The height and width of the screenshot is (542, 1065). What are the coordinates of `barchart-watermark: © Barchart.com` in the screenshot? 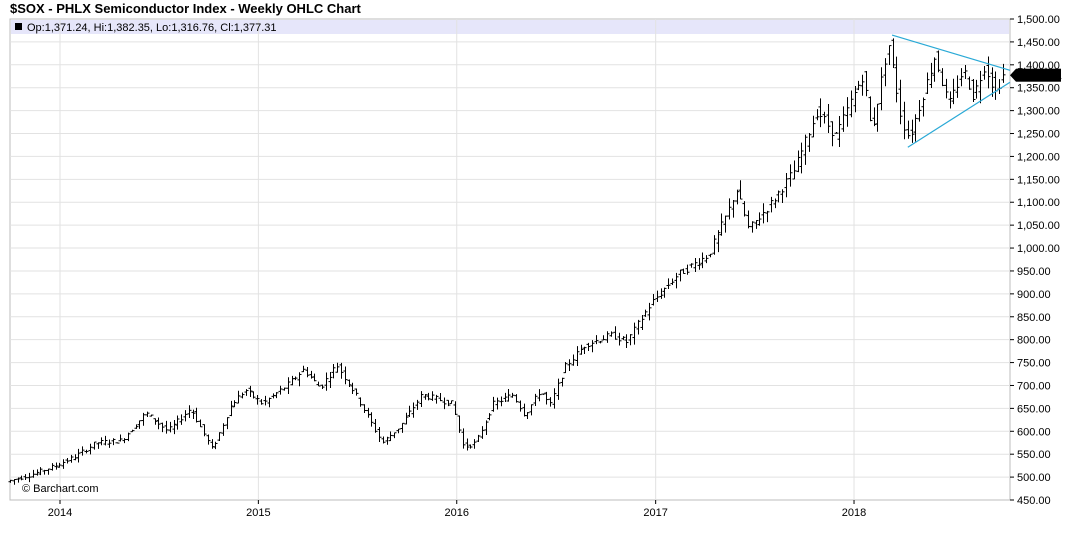 It's located at (60, 489).